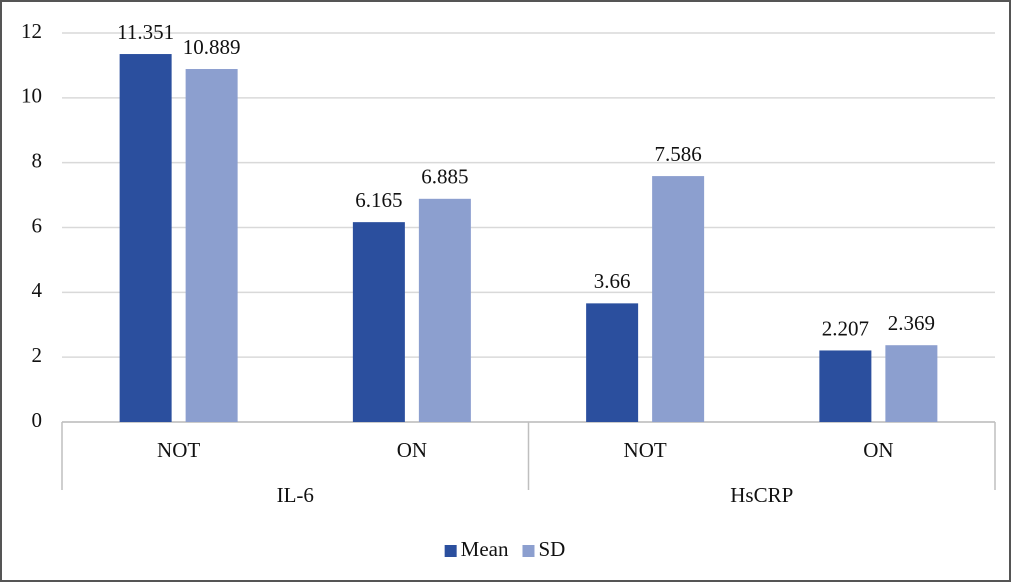 The image size is (1011, 582). I want to click on group-label: HsCRP, so click(761, 495).